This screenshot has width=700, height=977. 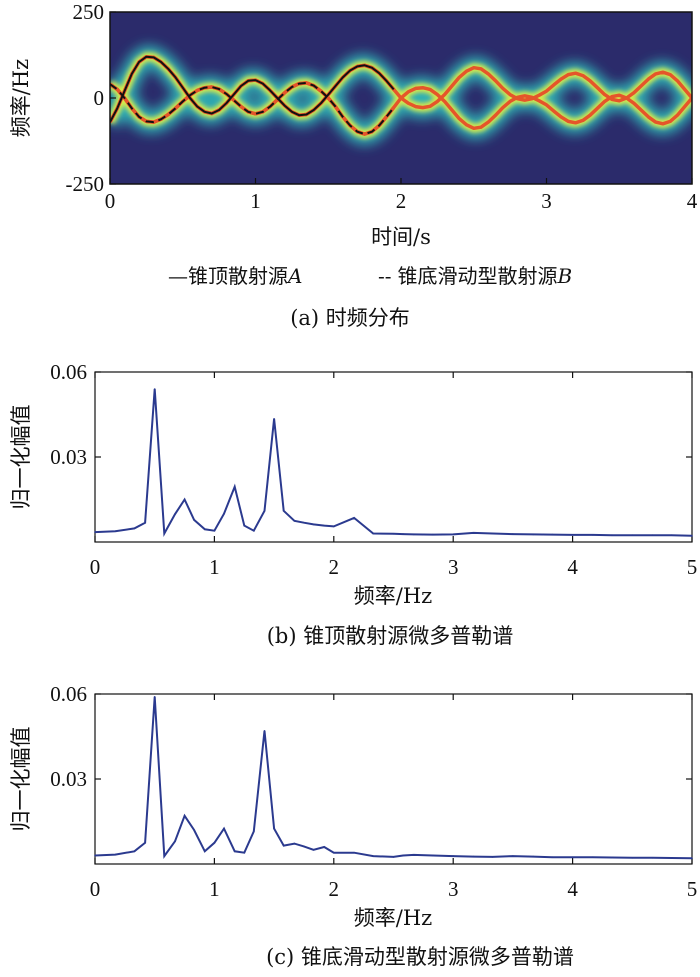 What do you see at coordinates (21, 98) in the screenshot?
I see `panel-a-ylabel: 频率/Hz` at bounding box center [21, 98].